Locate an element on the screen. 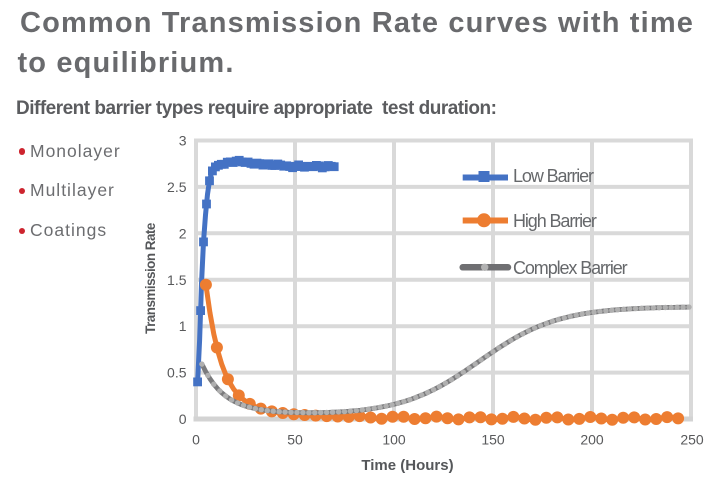  svg-text: Transmission Rate is located at coordinates (150, 278).